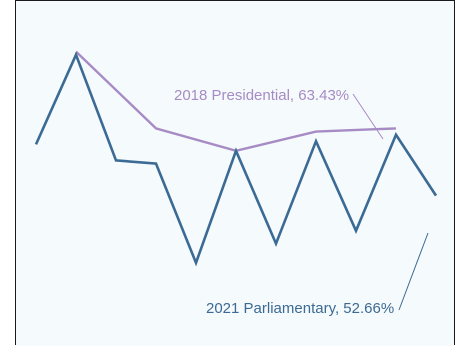  What do you see at coordinates (413, 271) in the screenshot?
I see `parliamentary-leader-line` at bounding box center [413, 271].